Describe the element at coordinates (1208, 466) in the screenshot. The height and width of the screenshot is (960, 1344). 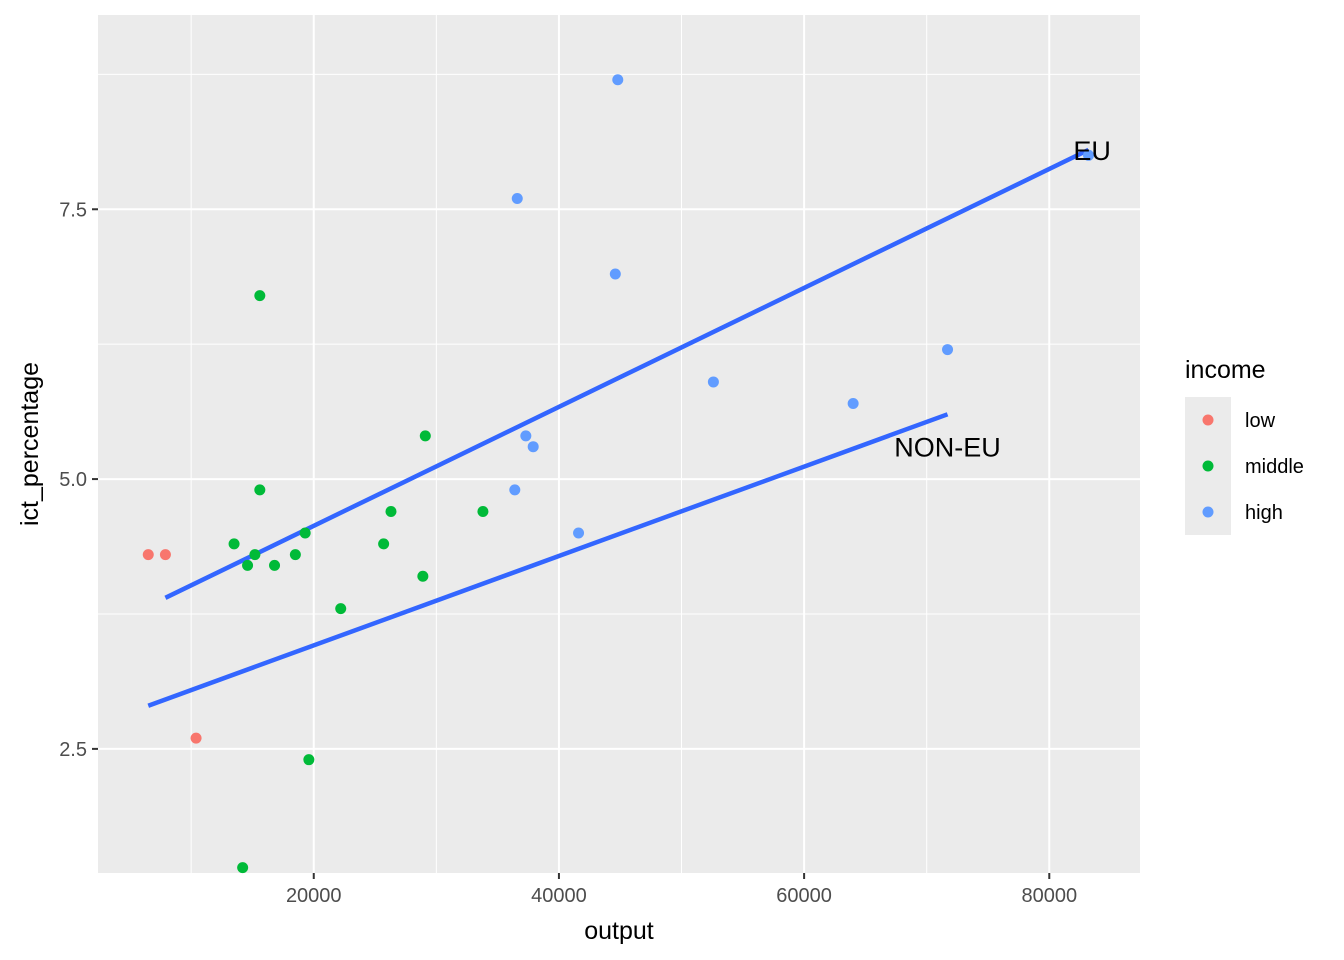
I see `legend-swatch-middle` at that location.